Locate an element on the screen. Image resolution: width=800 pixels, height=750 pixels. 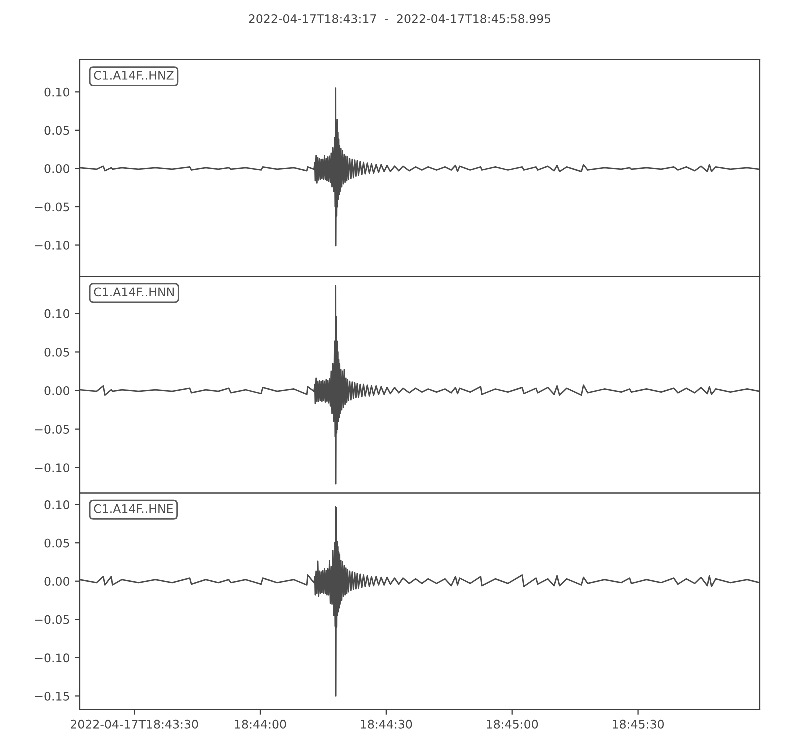
x-tick-label: 18:44:00 is located at coordinates (260, 724).